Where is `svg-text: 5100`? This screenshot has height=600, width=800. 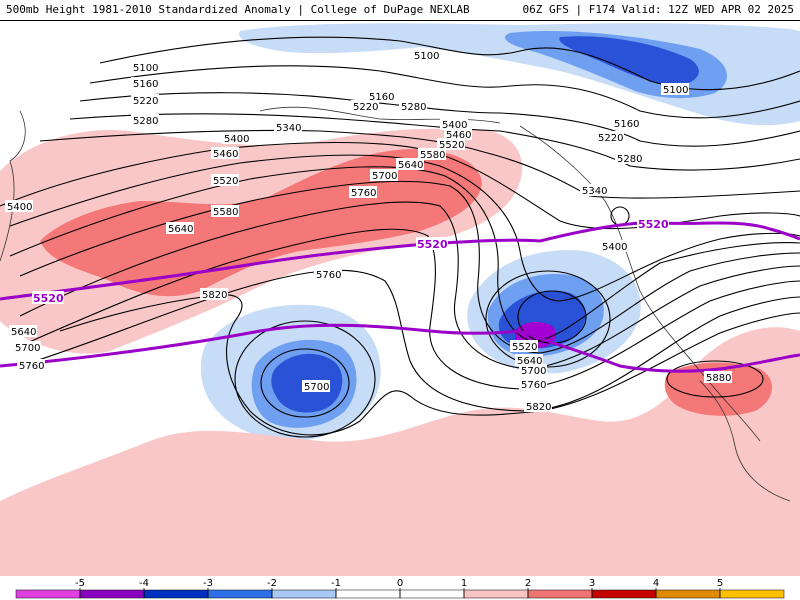 svg-text: 5100 is located at coordinates (145, 68).